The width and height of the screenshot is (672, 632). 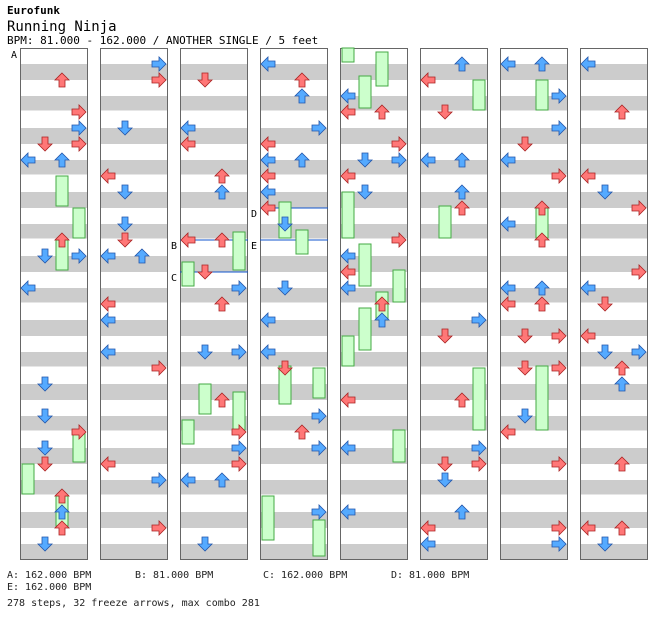 What do you see at coordinates (254, 214) in the screenshot?
I see `bpm-marker-d: D` at bounding box center [254, 214].